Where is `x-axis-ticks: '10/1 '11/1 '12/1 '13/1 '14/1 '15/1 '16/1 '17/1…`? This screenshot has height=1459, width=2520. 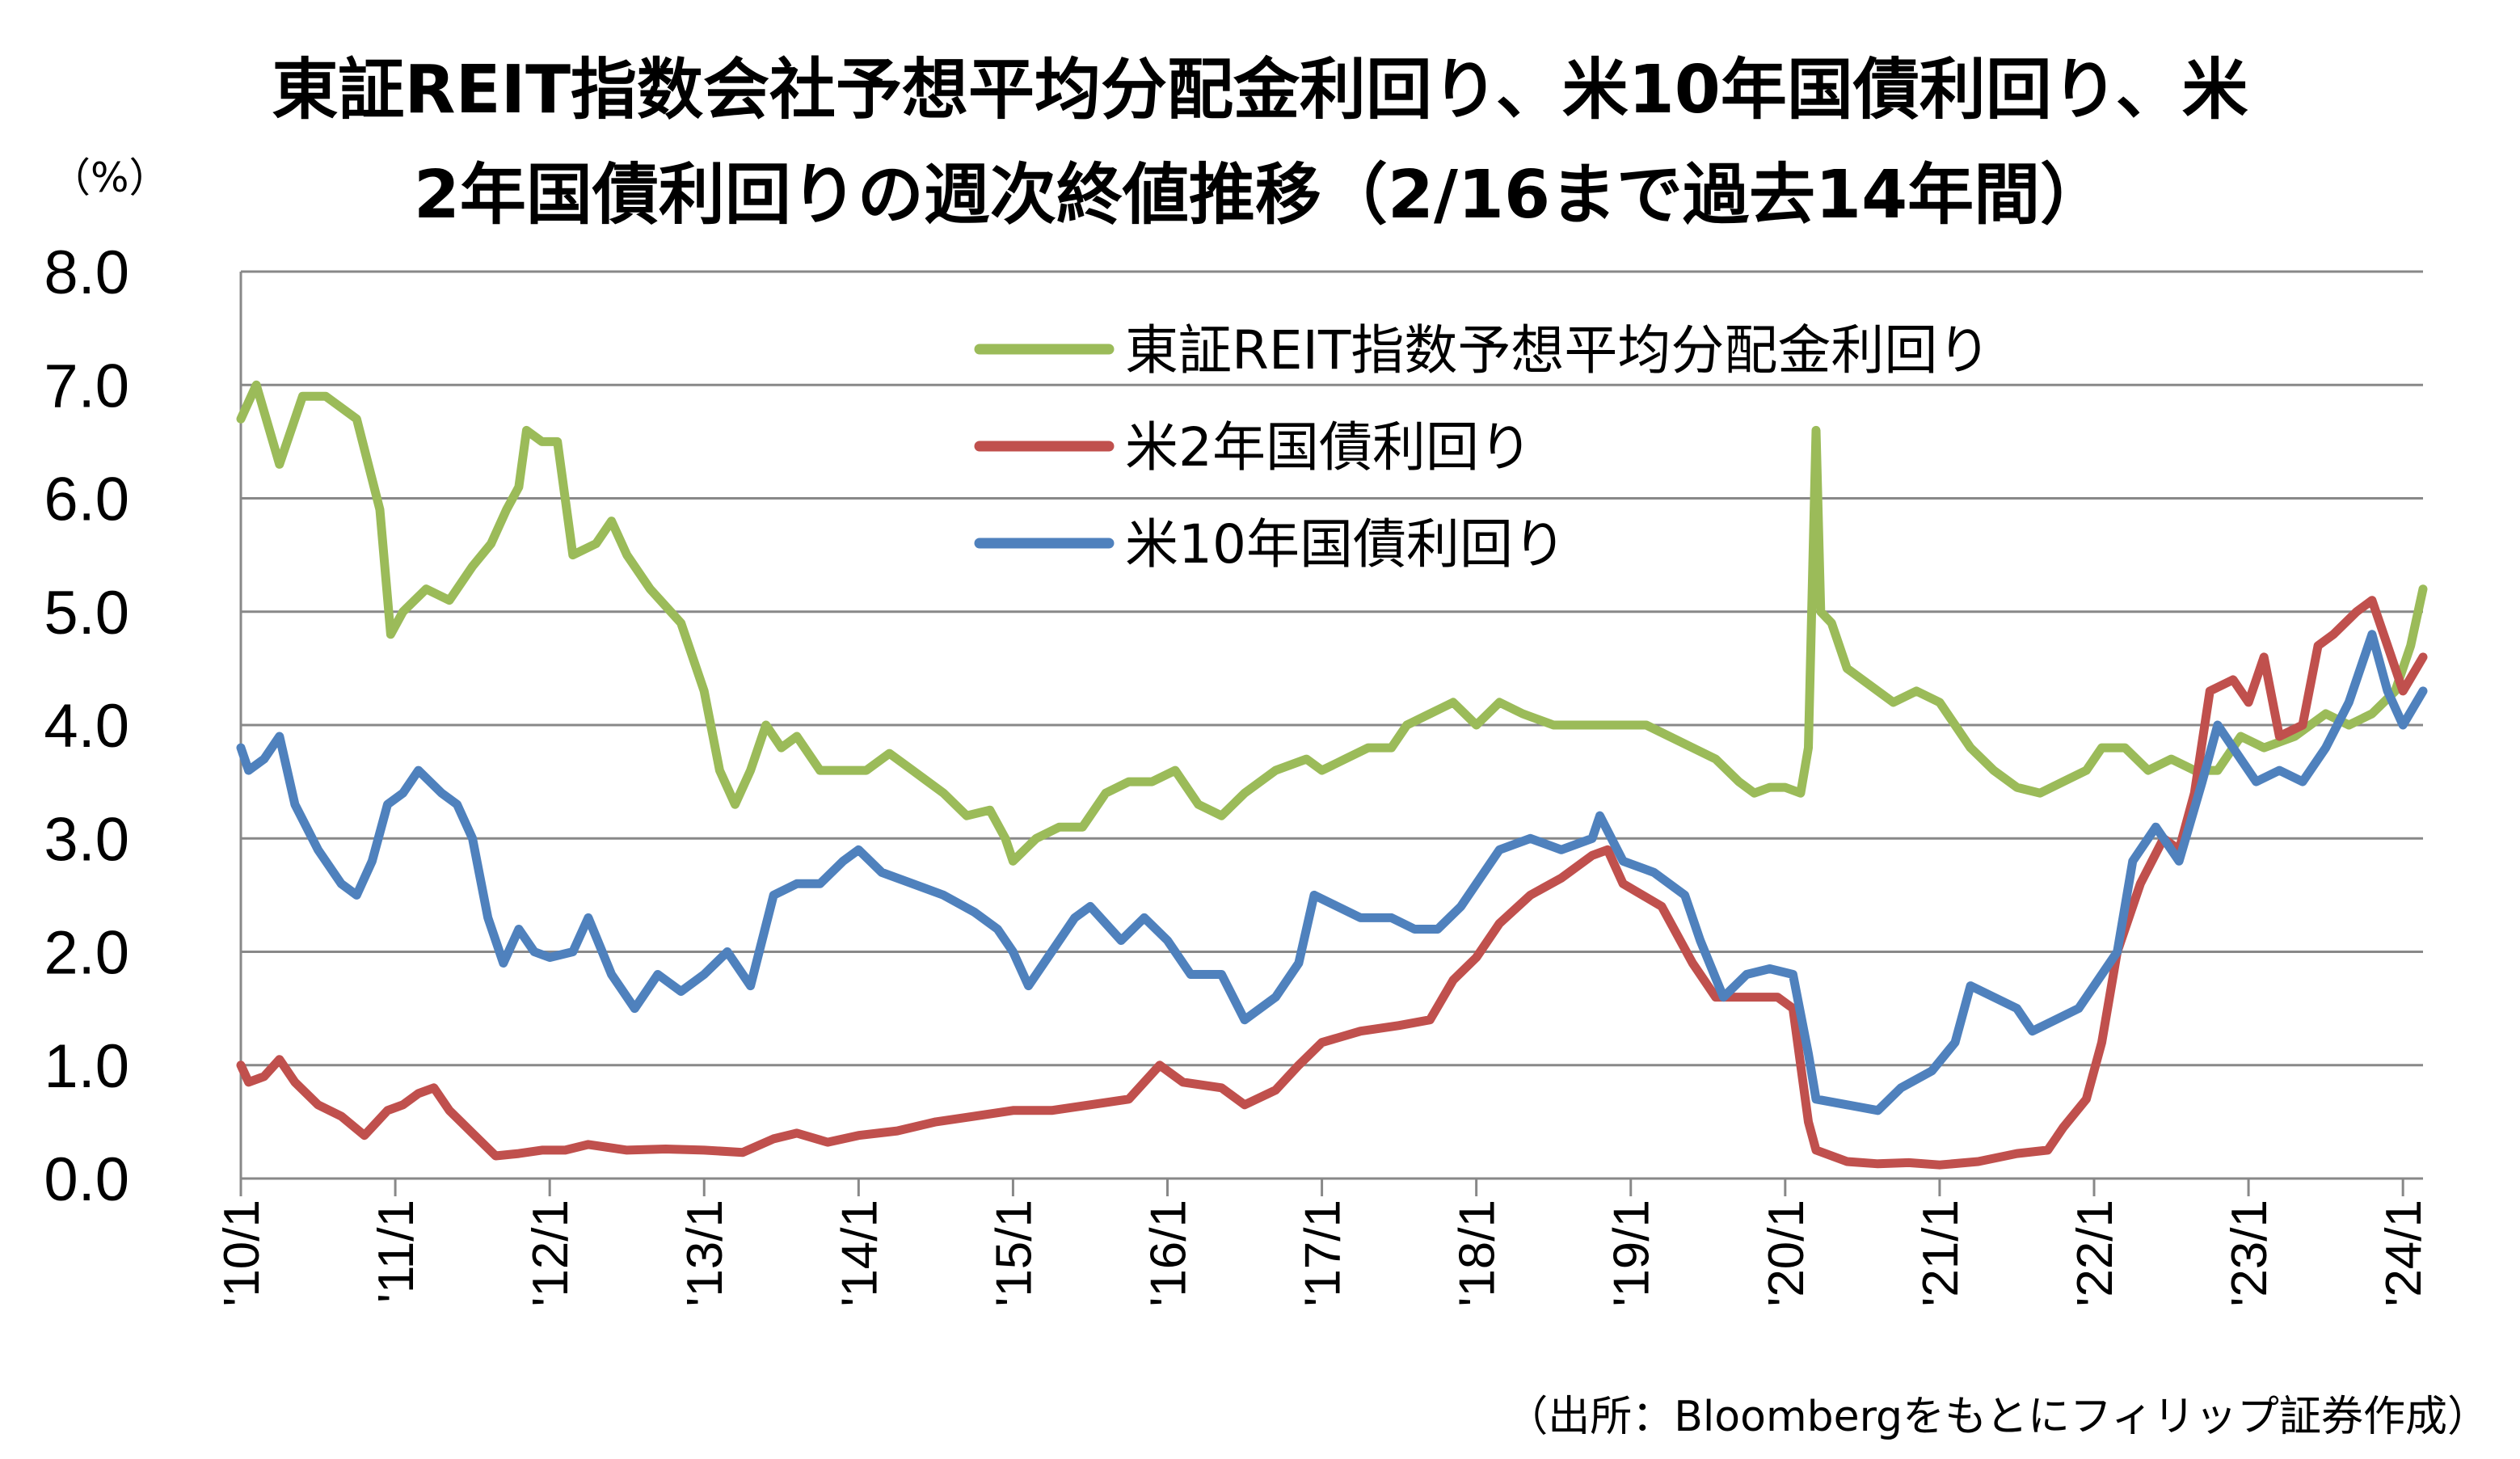
x-axis-ticks: '10/1 '11/1 '12/1 '13/1 '14/1 '15/1 '16/1 '17/1… is located at coordinates (1323, 1253).